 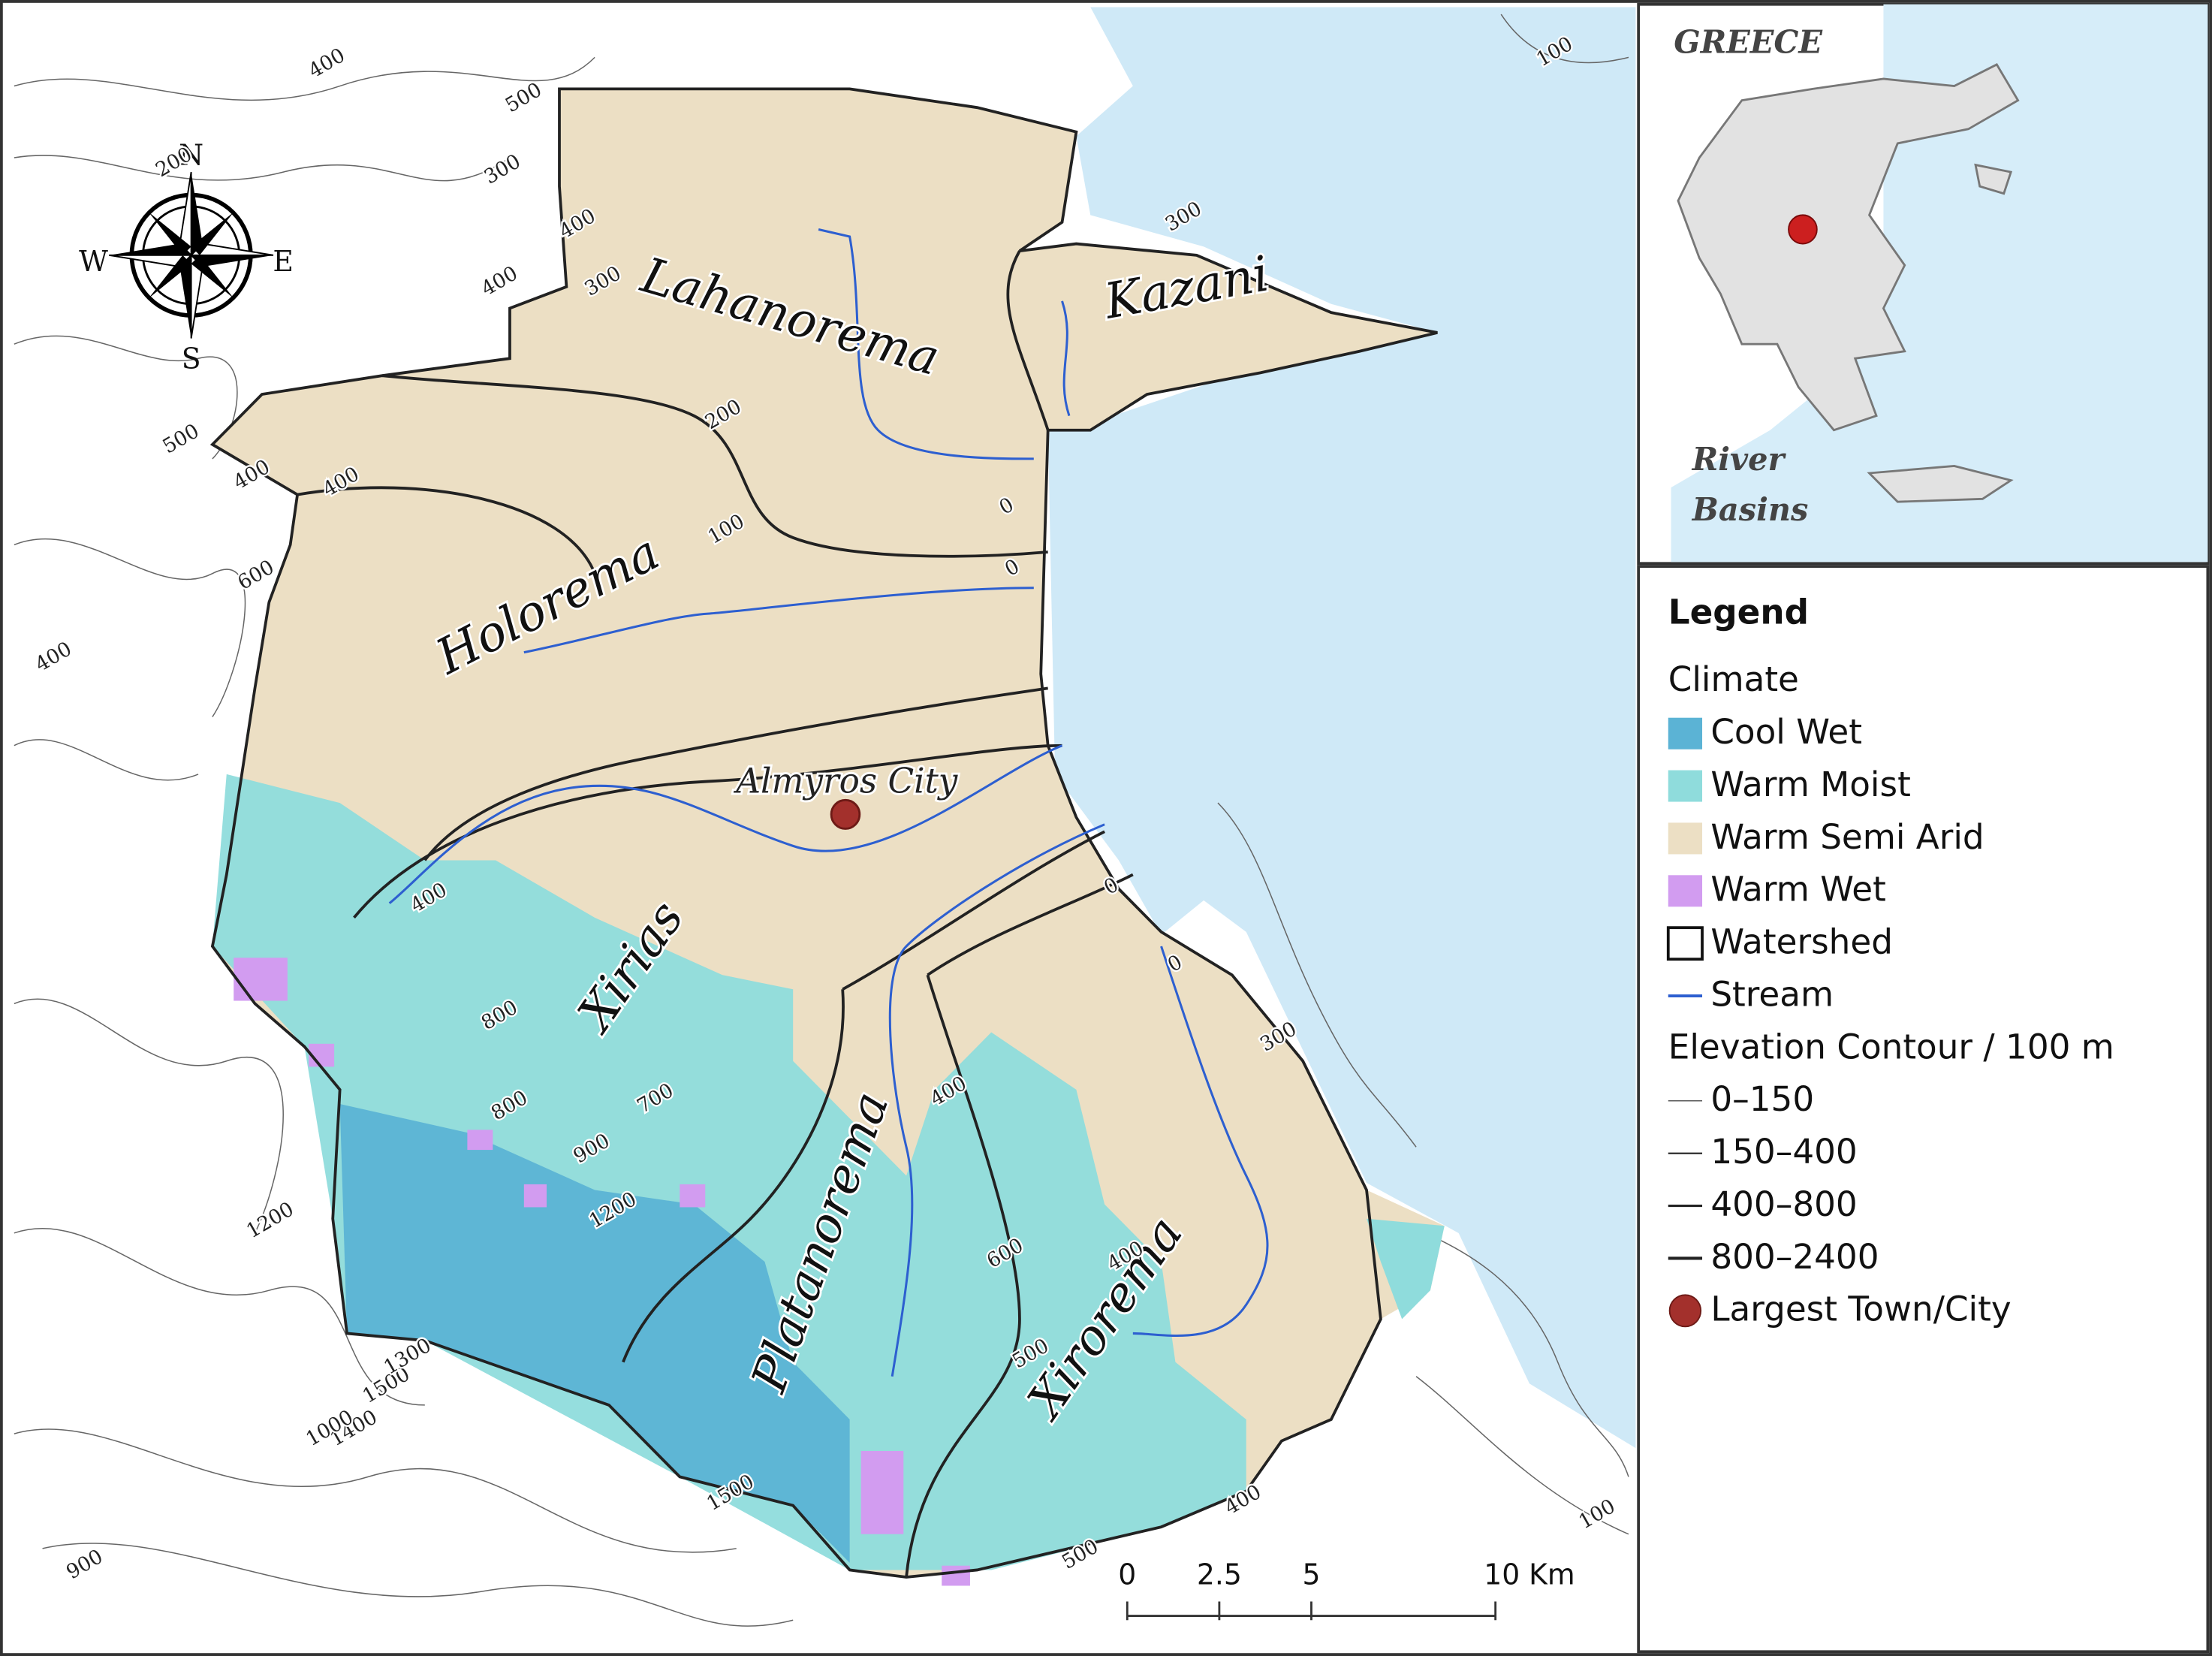 What do you see at coordinates (1803, 230) in the screenshot?
I see `inset-basin-marker` at bounding box center [1803, 230].